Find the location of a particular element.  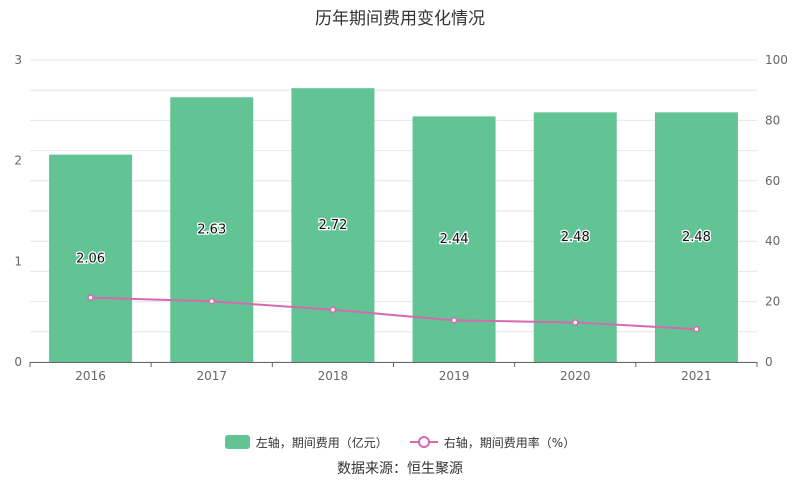

chart-title: 历年期间费用变化情况 is located at coordinates (400, 19).